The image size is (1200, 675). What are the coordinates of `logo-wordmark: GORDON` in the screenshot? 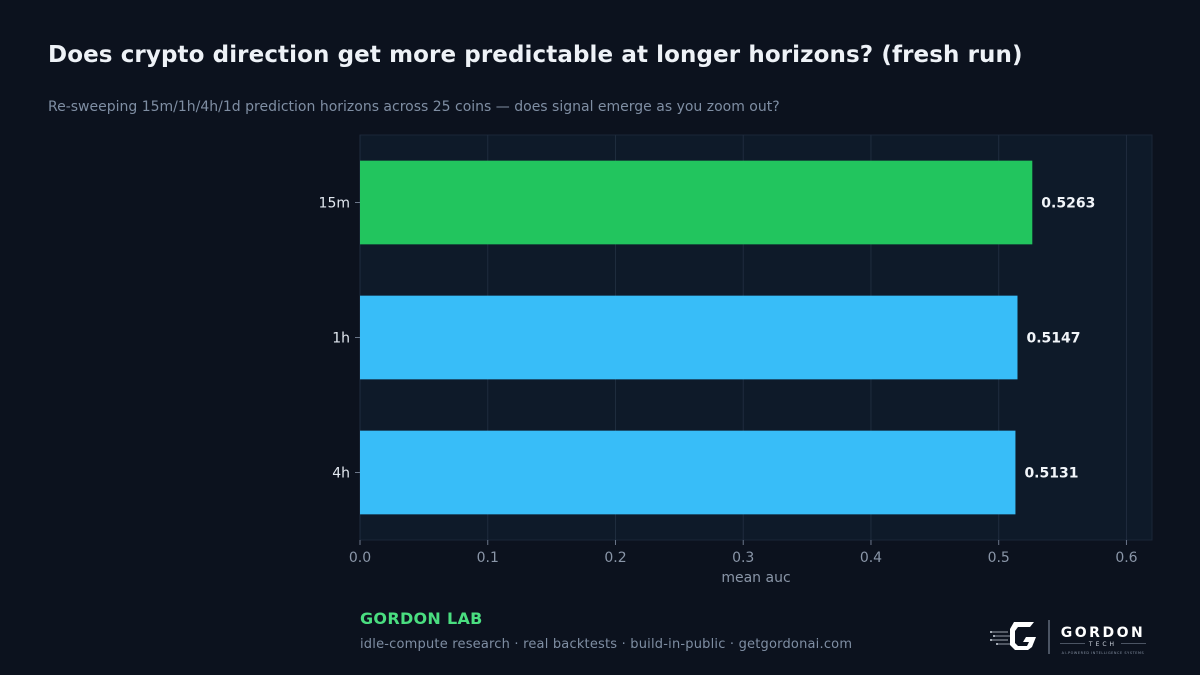 It's located at (1103, 633).